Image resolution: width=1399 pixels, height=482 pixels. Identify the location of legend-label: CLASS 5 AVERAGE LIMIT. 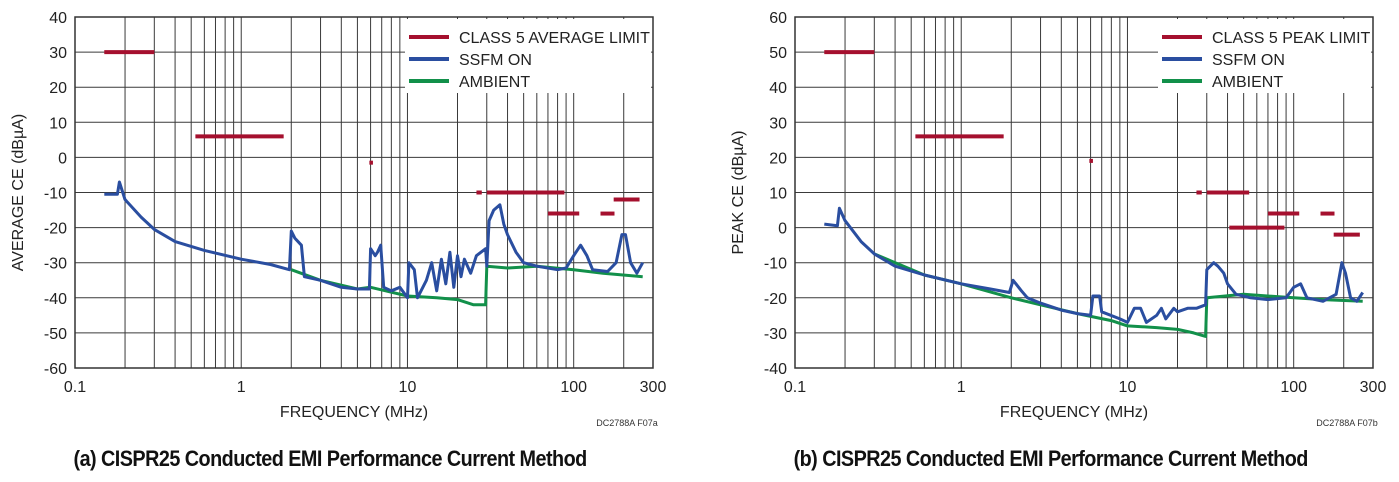
(554, 38).